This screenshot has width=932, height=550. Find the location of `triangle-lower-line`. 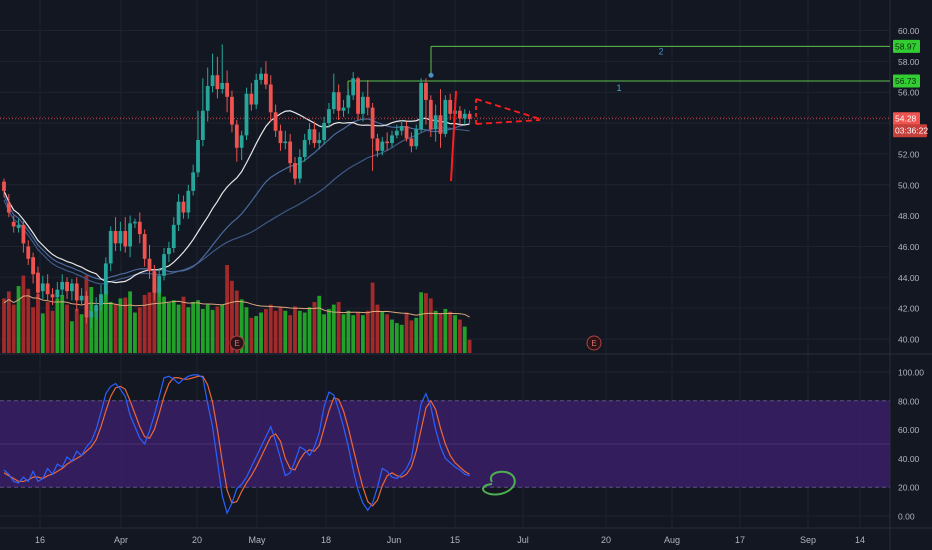

triangle-lower-line is located at coordinates (508, 122).